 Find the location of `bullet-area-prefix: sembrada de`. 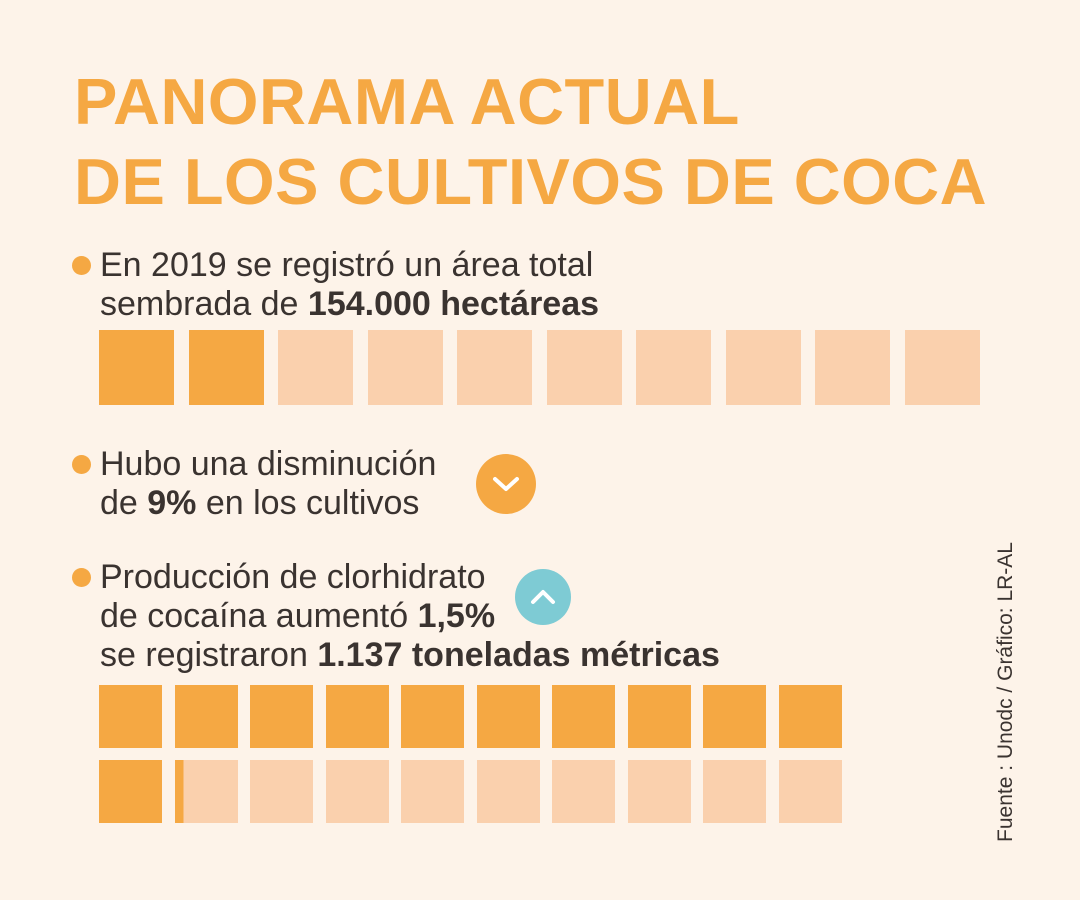

bullet-area-prefix: sembrada de is located at coordinates (204, 304).